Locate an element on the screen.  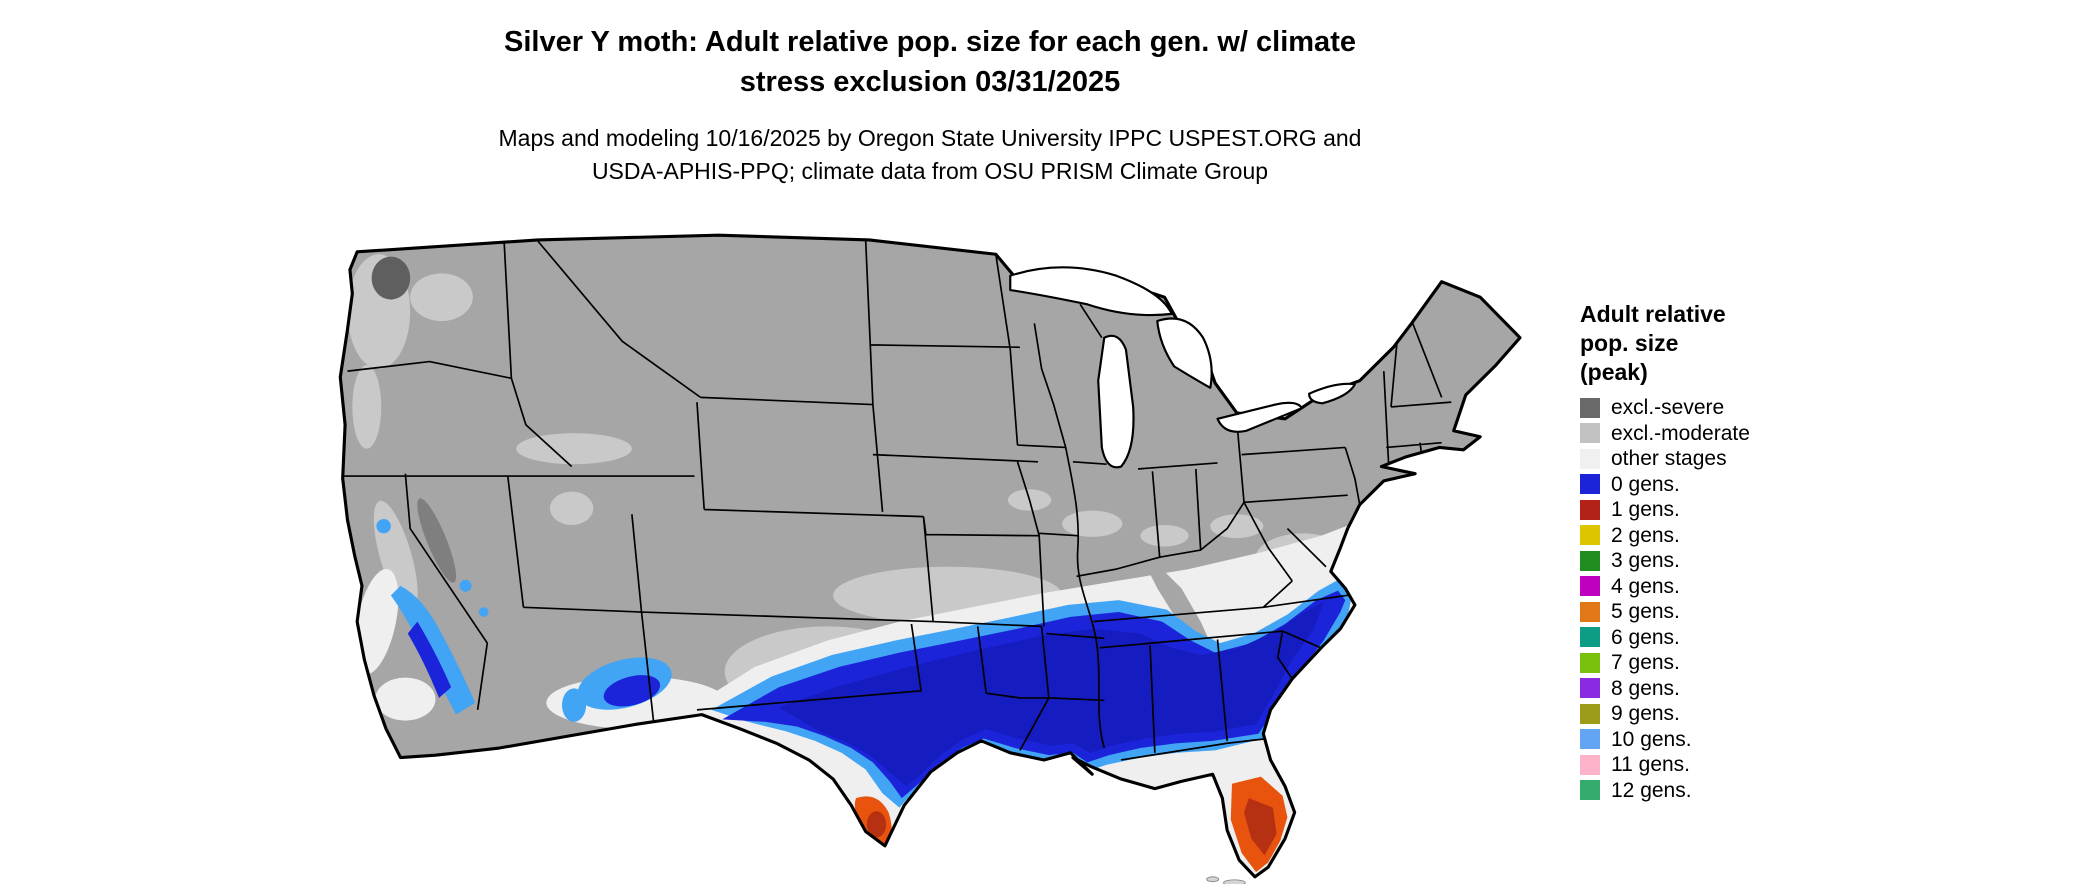
lake-erie is located at coordinates (1259, 417).